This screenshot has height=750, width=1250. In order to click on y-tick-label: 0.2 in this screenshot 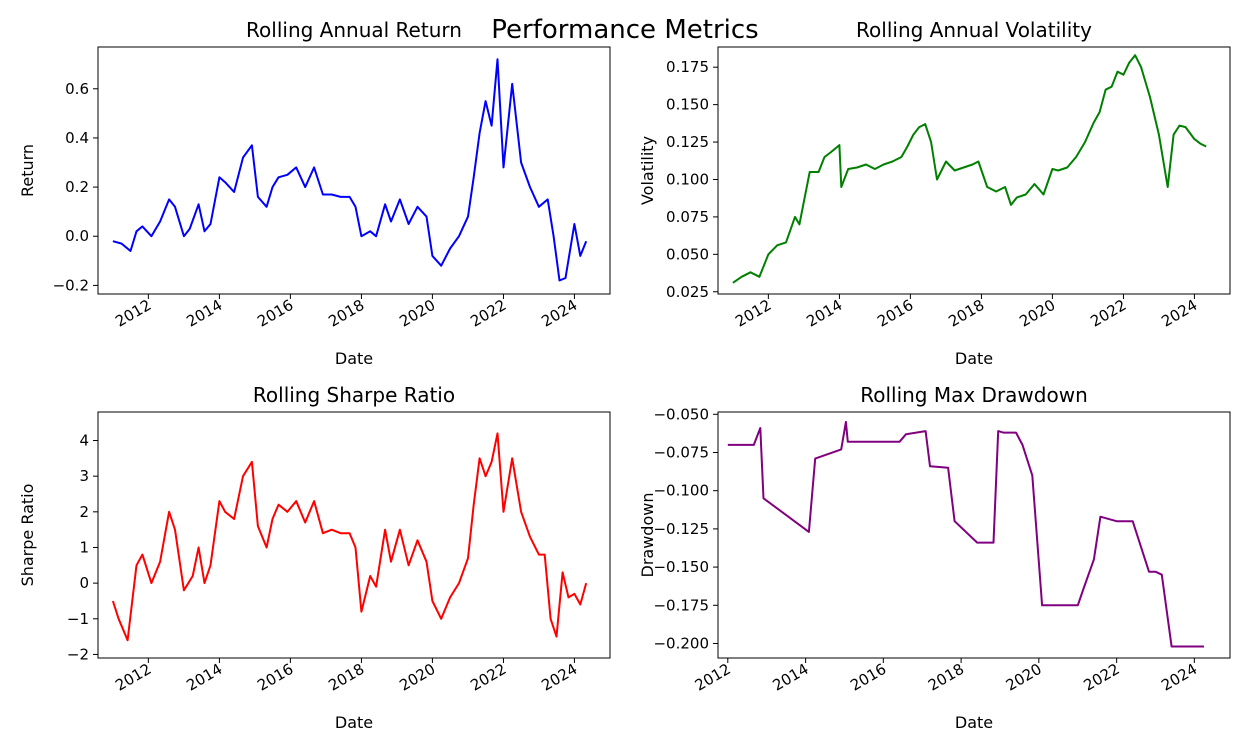, I will do `click(77, 187)`.